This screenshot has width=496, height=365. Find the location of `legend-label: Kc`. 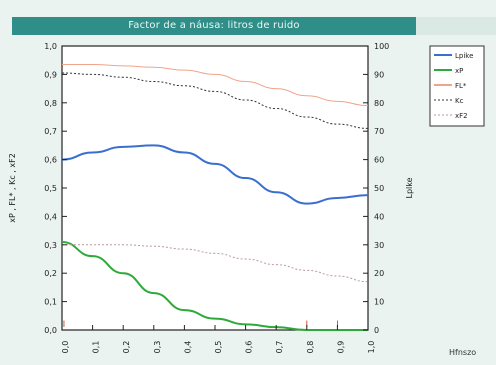

legend-label: Kc is located at coordinates (459, 101).